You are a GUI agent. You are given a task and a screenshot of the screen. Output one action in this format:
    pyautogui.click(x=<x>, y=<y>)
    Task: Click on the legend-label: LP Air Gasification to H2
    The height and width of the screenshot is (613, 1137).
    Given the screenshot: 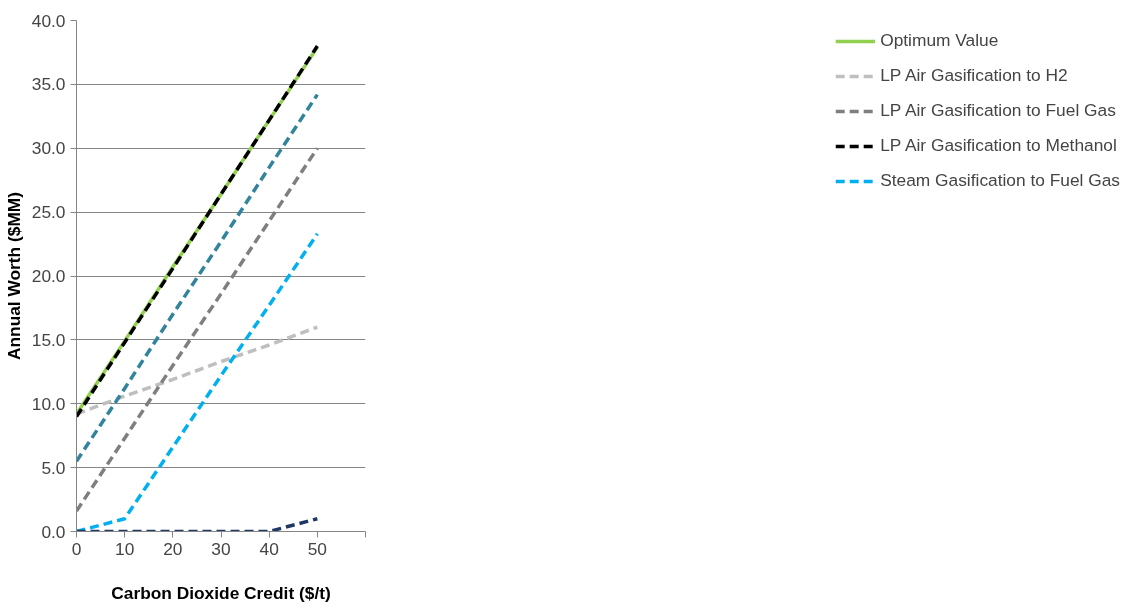 What is the action you would take?
    pyautogui.click(x=974, y=75)
    